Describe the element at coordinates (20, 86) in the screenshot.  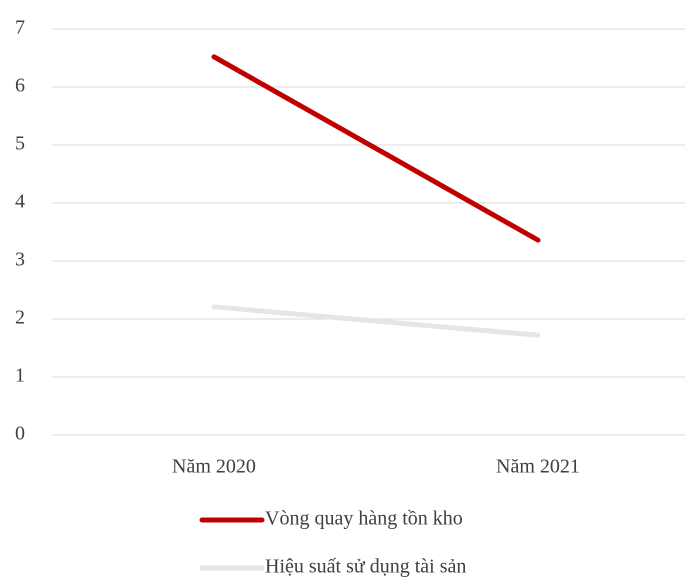
I see `y-tick-label: 6` at that location.